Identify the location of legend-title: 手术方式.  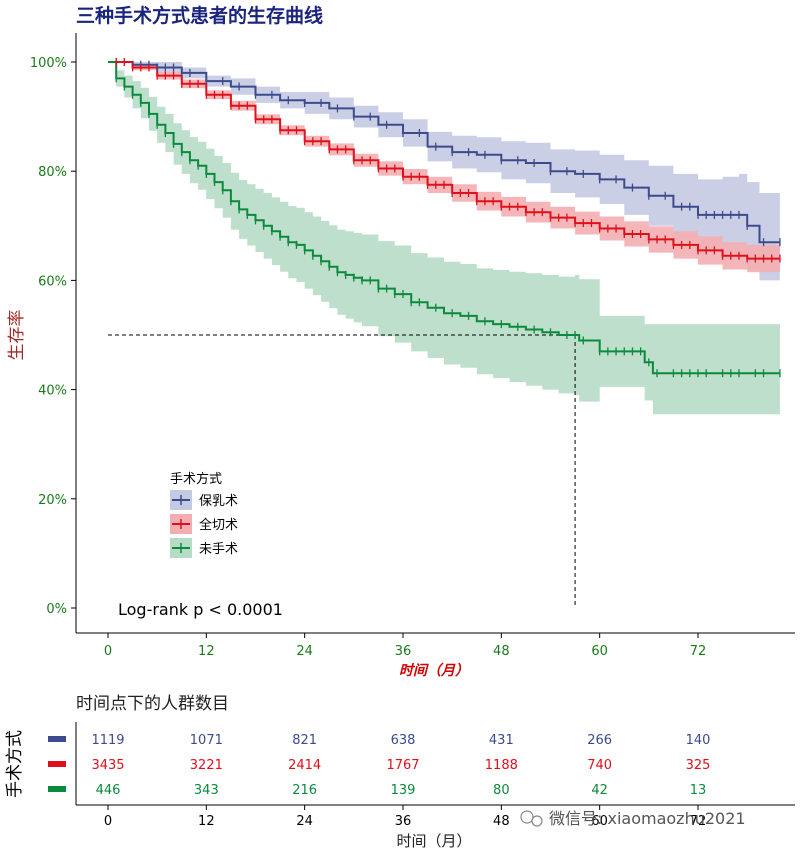
(196, 479).